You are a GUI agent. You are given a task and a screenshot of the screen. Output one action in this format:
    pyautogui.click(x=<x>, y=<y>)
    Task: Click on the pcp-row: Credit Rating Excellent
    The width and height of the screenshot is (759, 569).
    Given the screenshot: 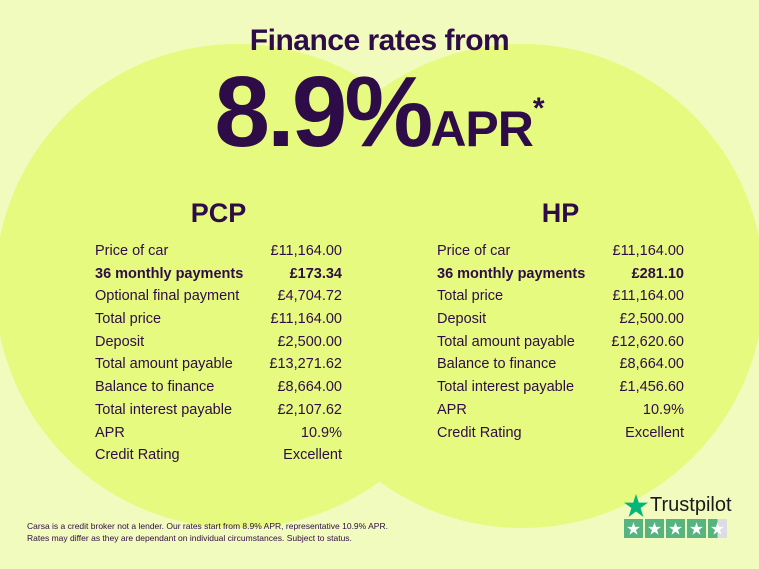 What is the action you would take?
    pyautogui.click(x=218, y=455)
    